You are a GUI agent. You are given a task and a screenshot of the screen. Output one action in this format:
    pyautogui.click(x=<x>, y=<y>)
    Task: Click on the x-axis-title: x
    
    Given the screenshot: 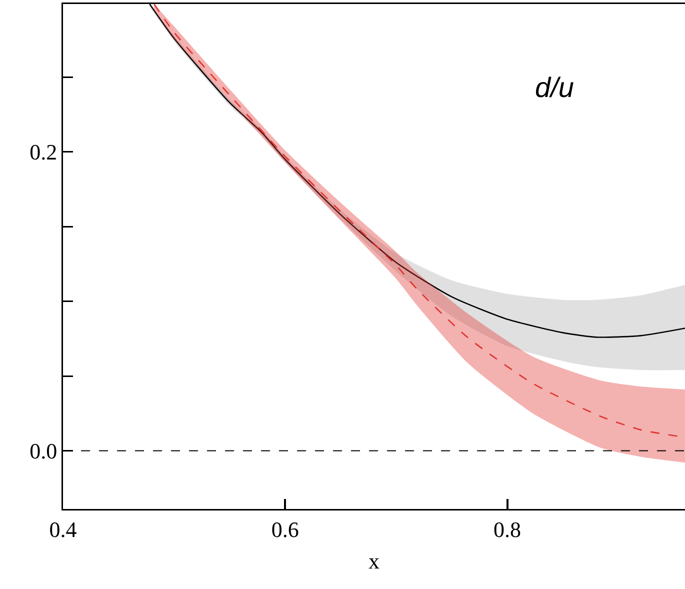 What is the action you would take?
    pyautogui.click(x=374, y=561)
    